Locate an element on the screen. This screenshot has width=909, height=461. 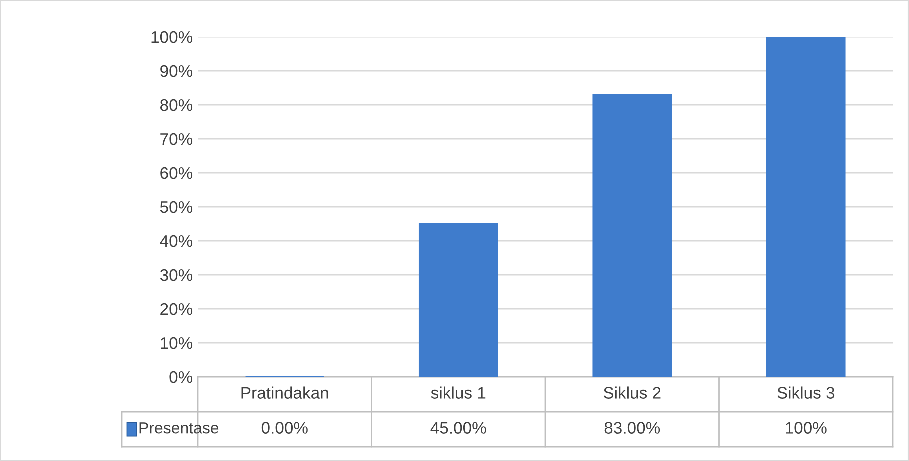
x-tick-label: Siklus 2 is located at coordinates (632, 392).